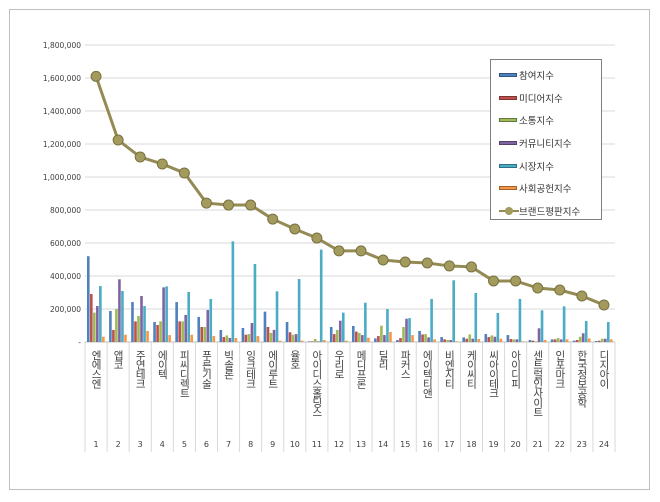 The height and width of the screenshot is (502, 660). Describe the element at coordinates (339, 364) in the screenshot. I see `category-label: 우리로` at that location.